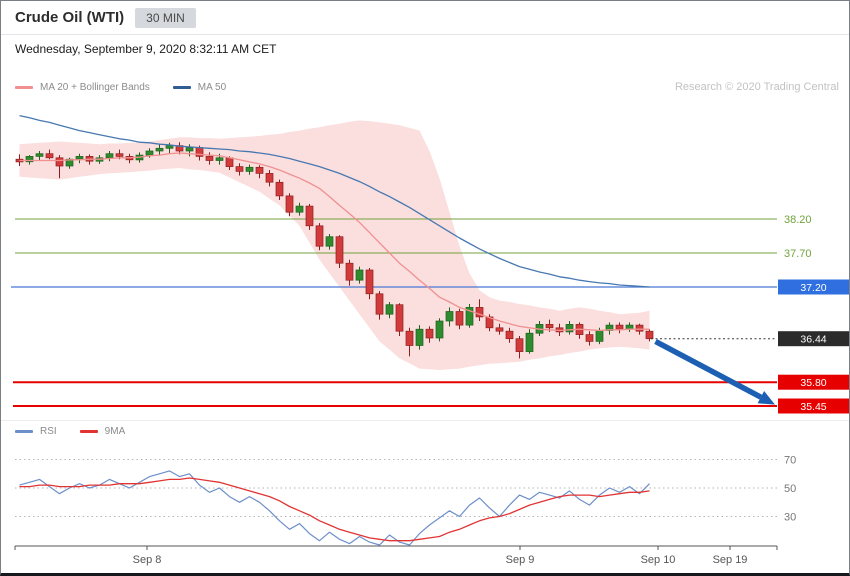 This screenshot has height=576, width=850. What do you see at coordinates (425, 18) in the screenshot?
I see `header-bar: Crude Oil (WTI) 30 MIN` at bounding box center [425, 18].